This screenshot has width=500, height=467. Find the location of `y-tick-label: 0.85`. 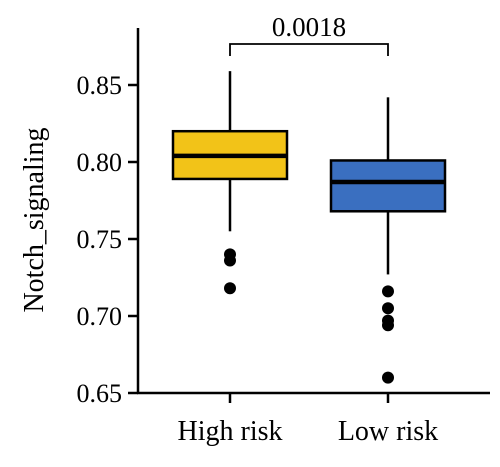

y-tick-label: 0.85 is located at coordinates (100, 85).